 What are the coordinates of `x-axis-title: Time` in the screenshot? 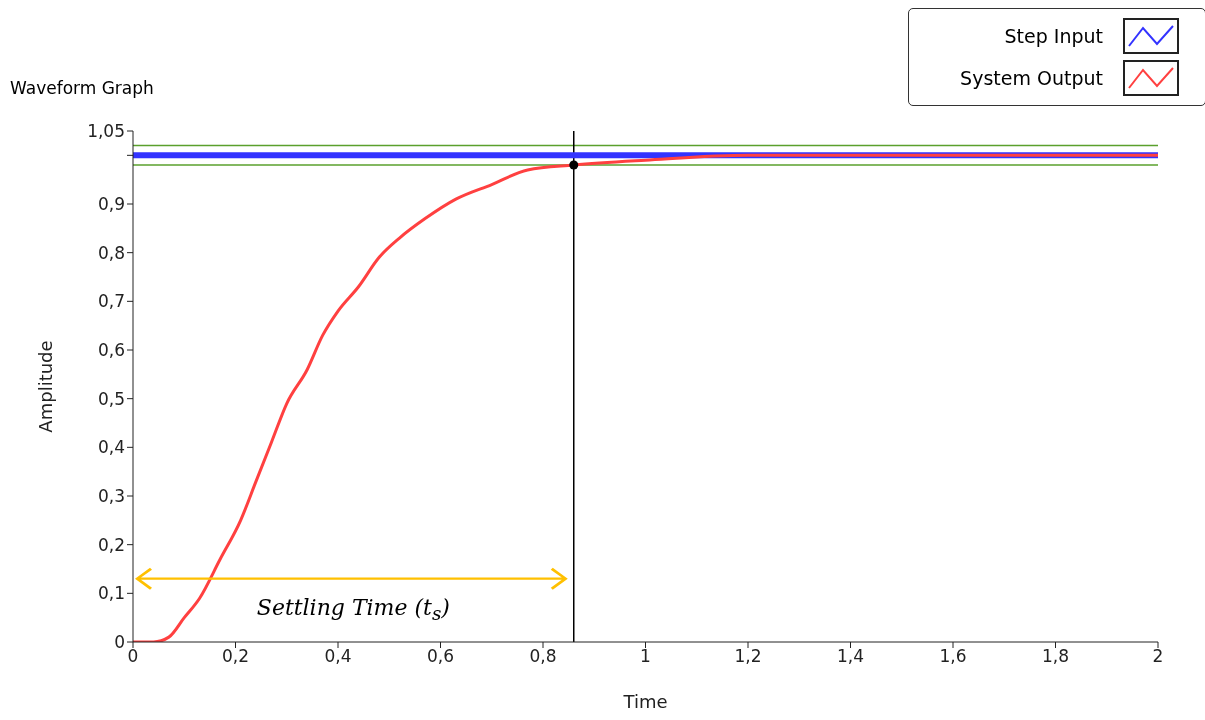 It's located at (645, 701).